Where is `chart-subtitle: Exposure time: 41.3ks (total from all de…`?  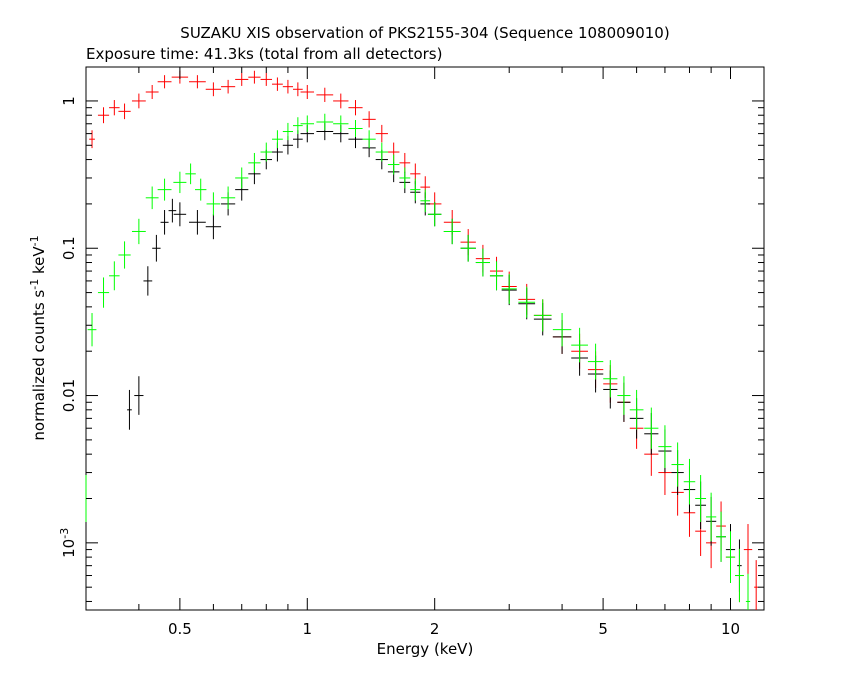
chart-subtitle: Exposure time: 41.3ks (total from all de… is located at coordinates (264, 54).